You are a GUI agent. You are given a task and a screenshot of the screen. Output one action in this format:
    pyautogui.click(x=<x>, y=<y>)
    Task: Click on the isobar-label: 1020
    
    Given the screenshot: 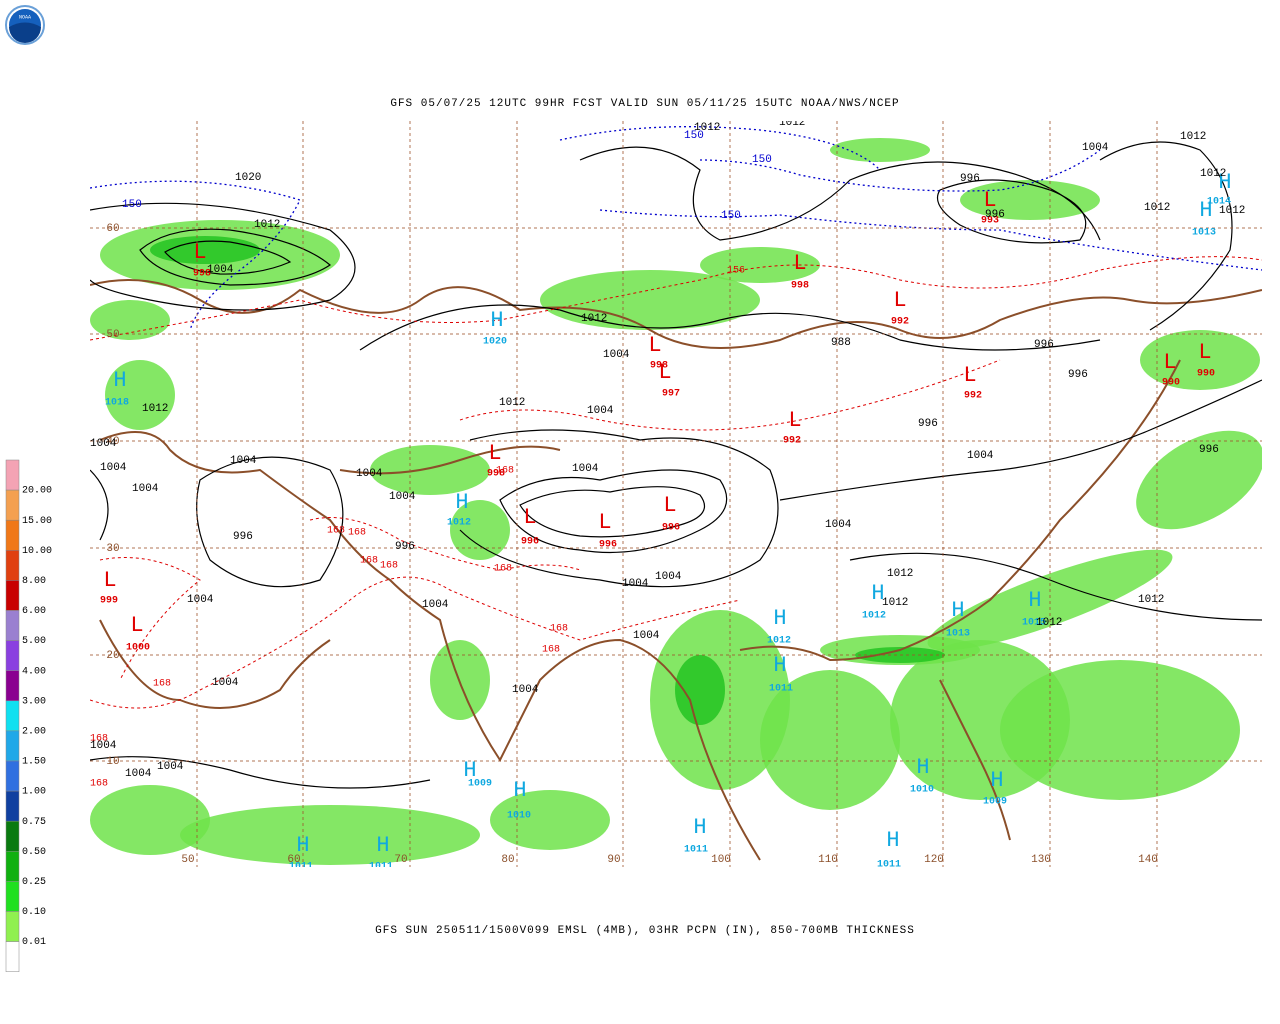 What is the action you would take?
    pyautogui.click(x=248, y=178)
    